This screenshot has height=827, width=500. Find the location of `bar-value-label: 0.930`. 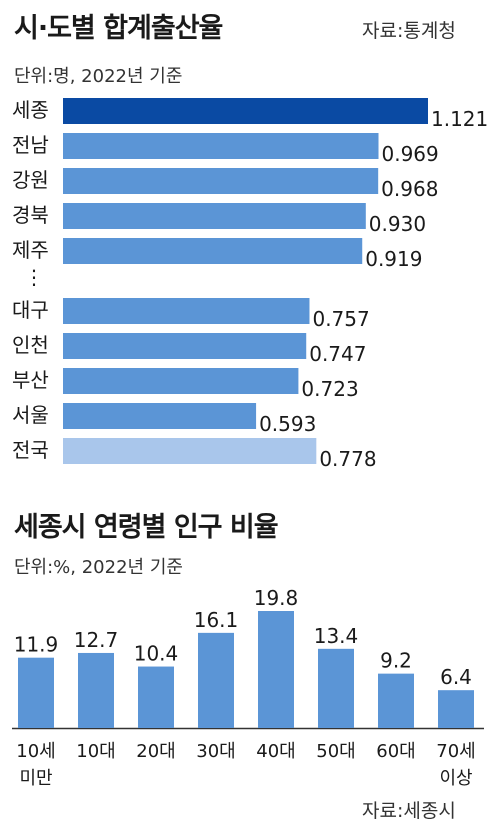

bar-value-label: 0.930 is located at coordinates (397, 224).